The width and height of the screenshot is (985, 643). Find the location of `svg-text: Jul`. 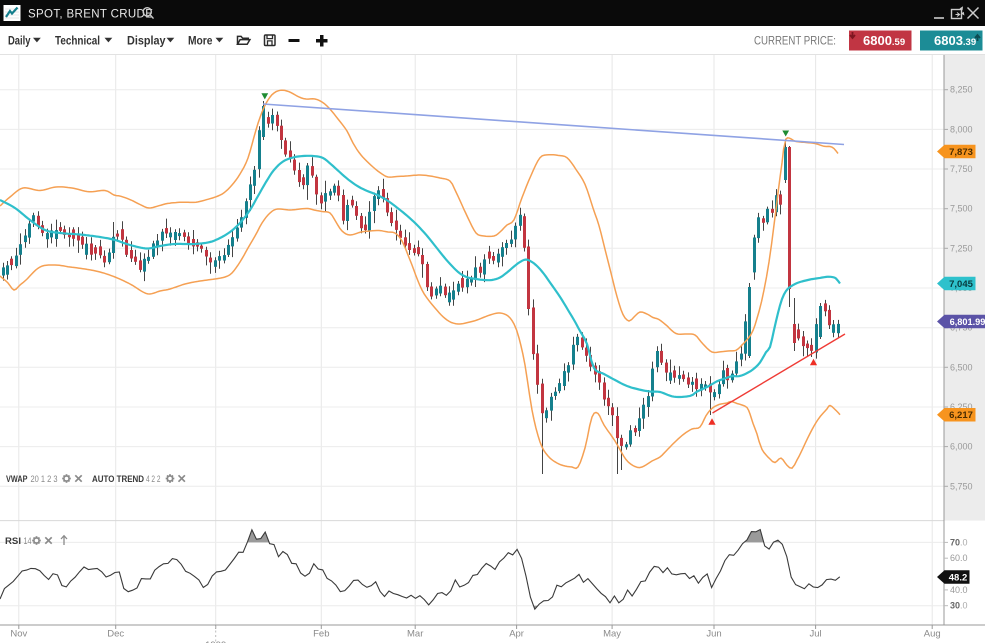

svg-text: Jul is located at coordinates (816, 634).